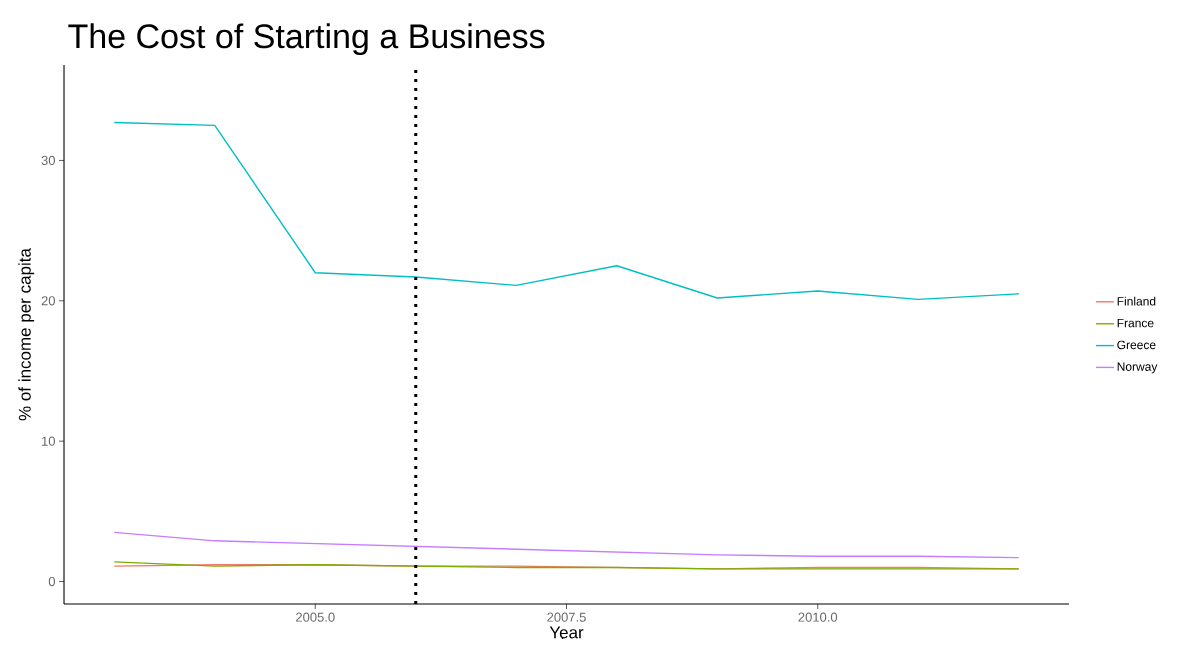 The width and height of the screenshot is (1197, 648). Describe the element at coordinates (818, 617) in the screenshot. I see `x-tick-label: 2010.0` at that location.